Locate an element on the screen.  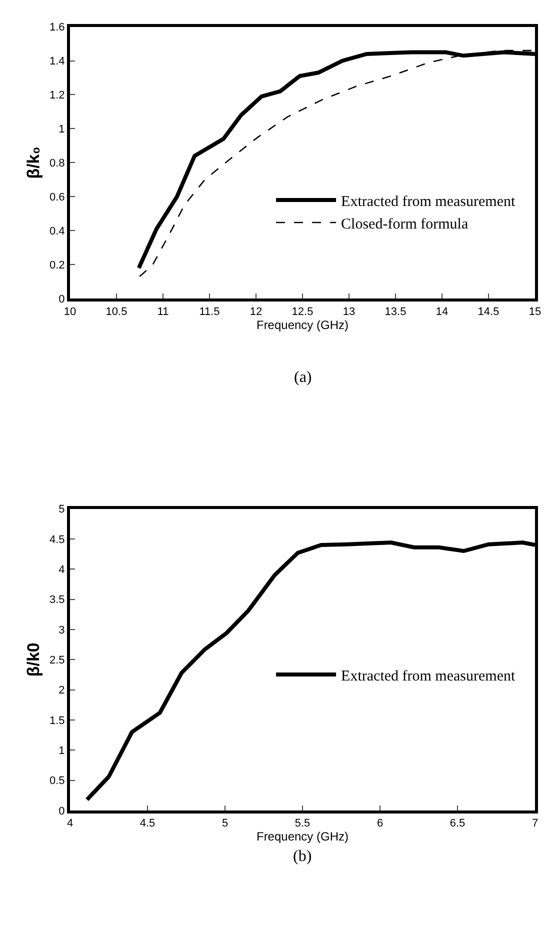
y-tick-label: 1.2 is located at coordinates (57, 96).